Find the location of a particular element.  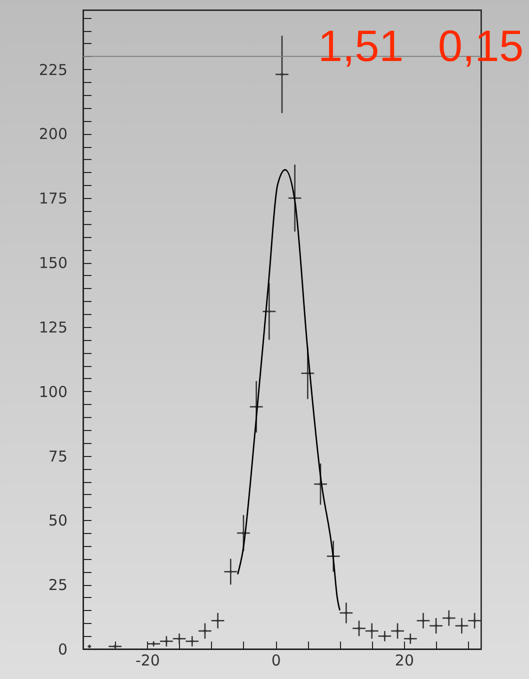

x-tick-label: 0 is located at coordinates (276, 661).